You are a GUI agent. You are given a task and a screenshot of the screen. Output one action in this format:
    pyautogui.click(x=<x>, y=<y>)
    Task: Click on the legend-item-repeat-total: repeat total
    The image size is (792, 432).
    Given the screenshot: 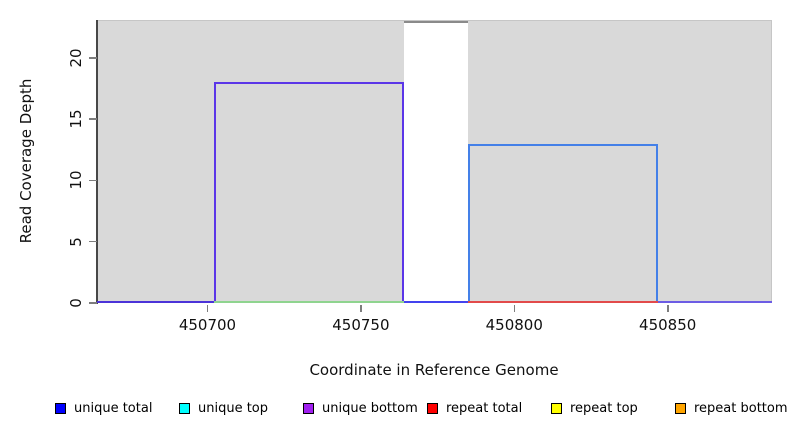 What is the action you would take?
    pyautogui.click(x=474, y=408)
    